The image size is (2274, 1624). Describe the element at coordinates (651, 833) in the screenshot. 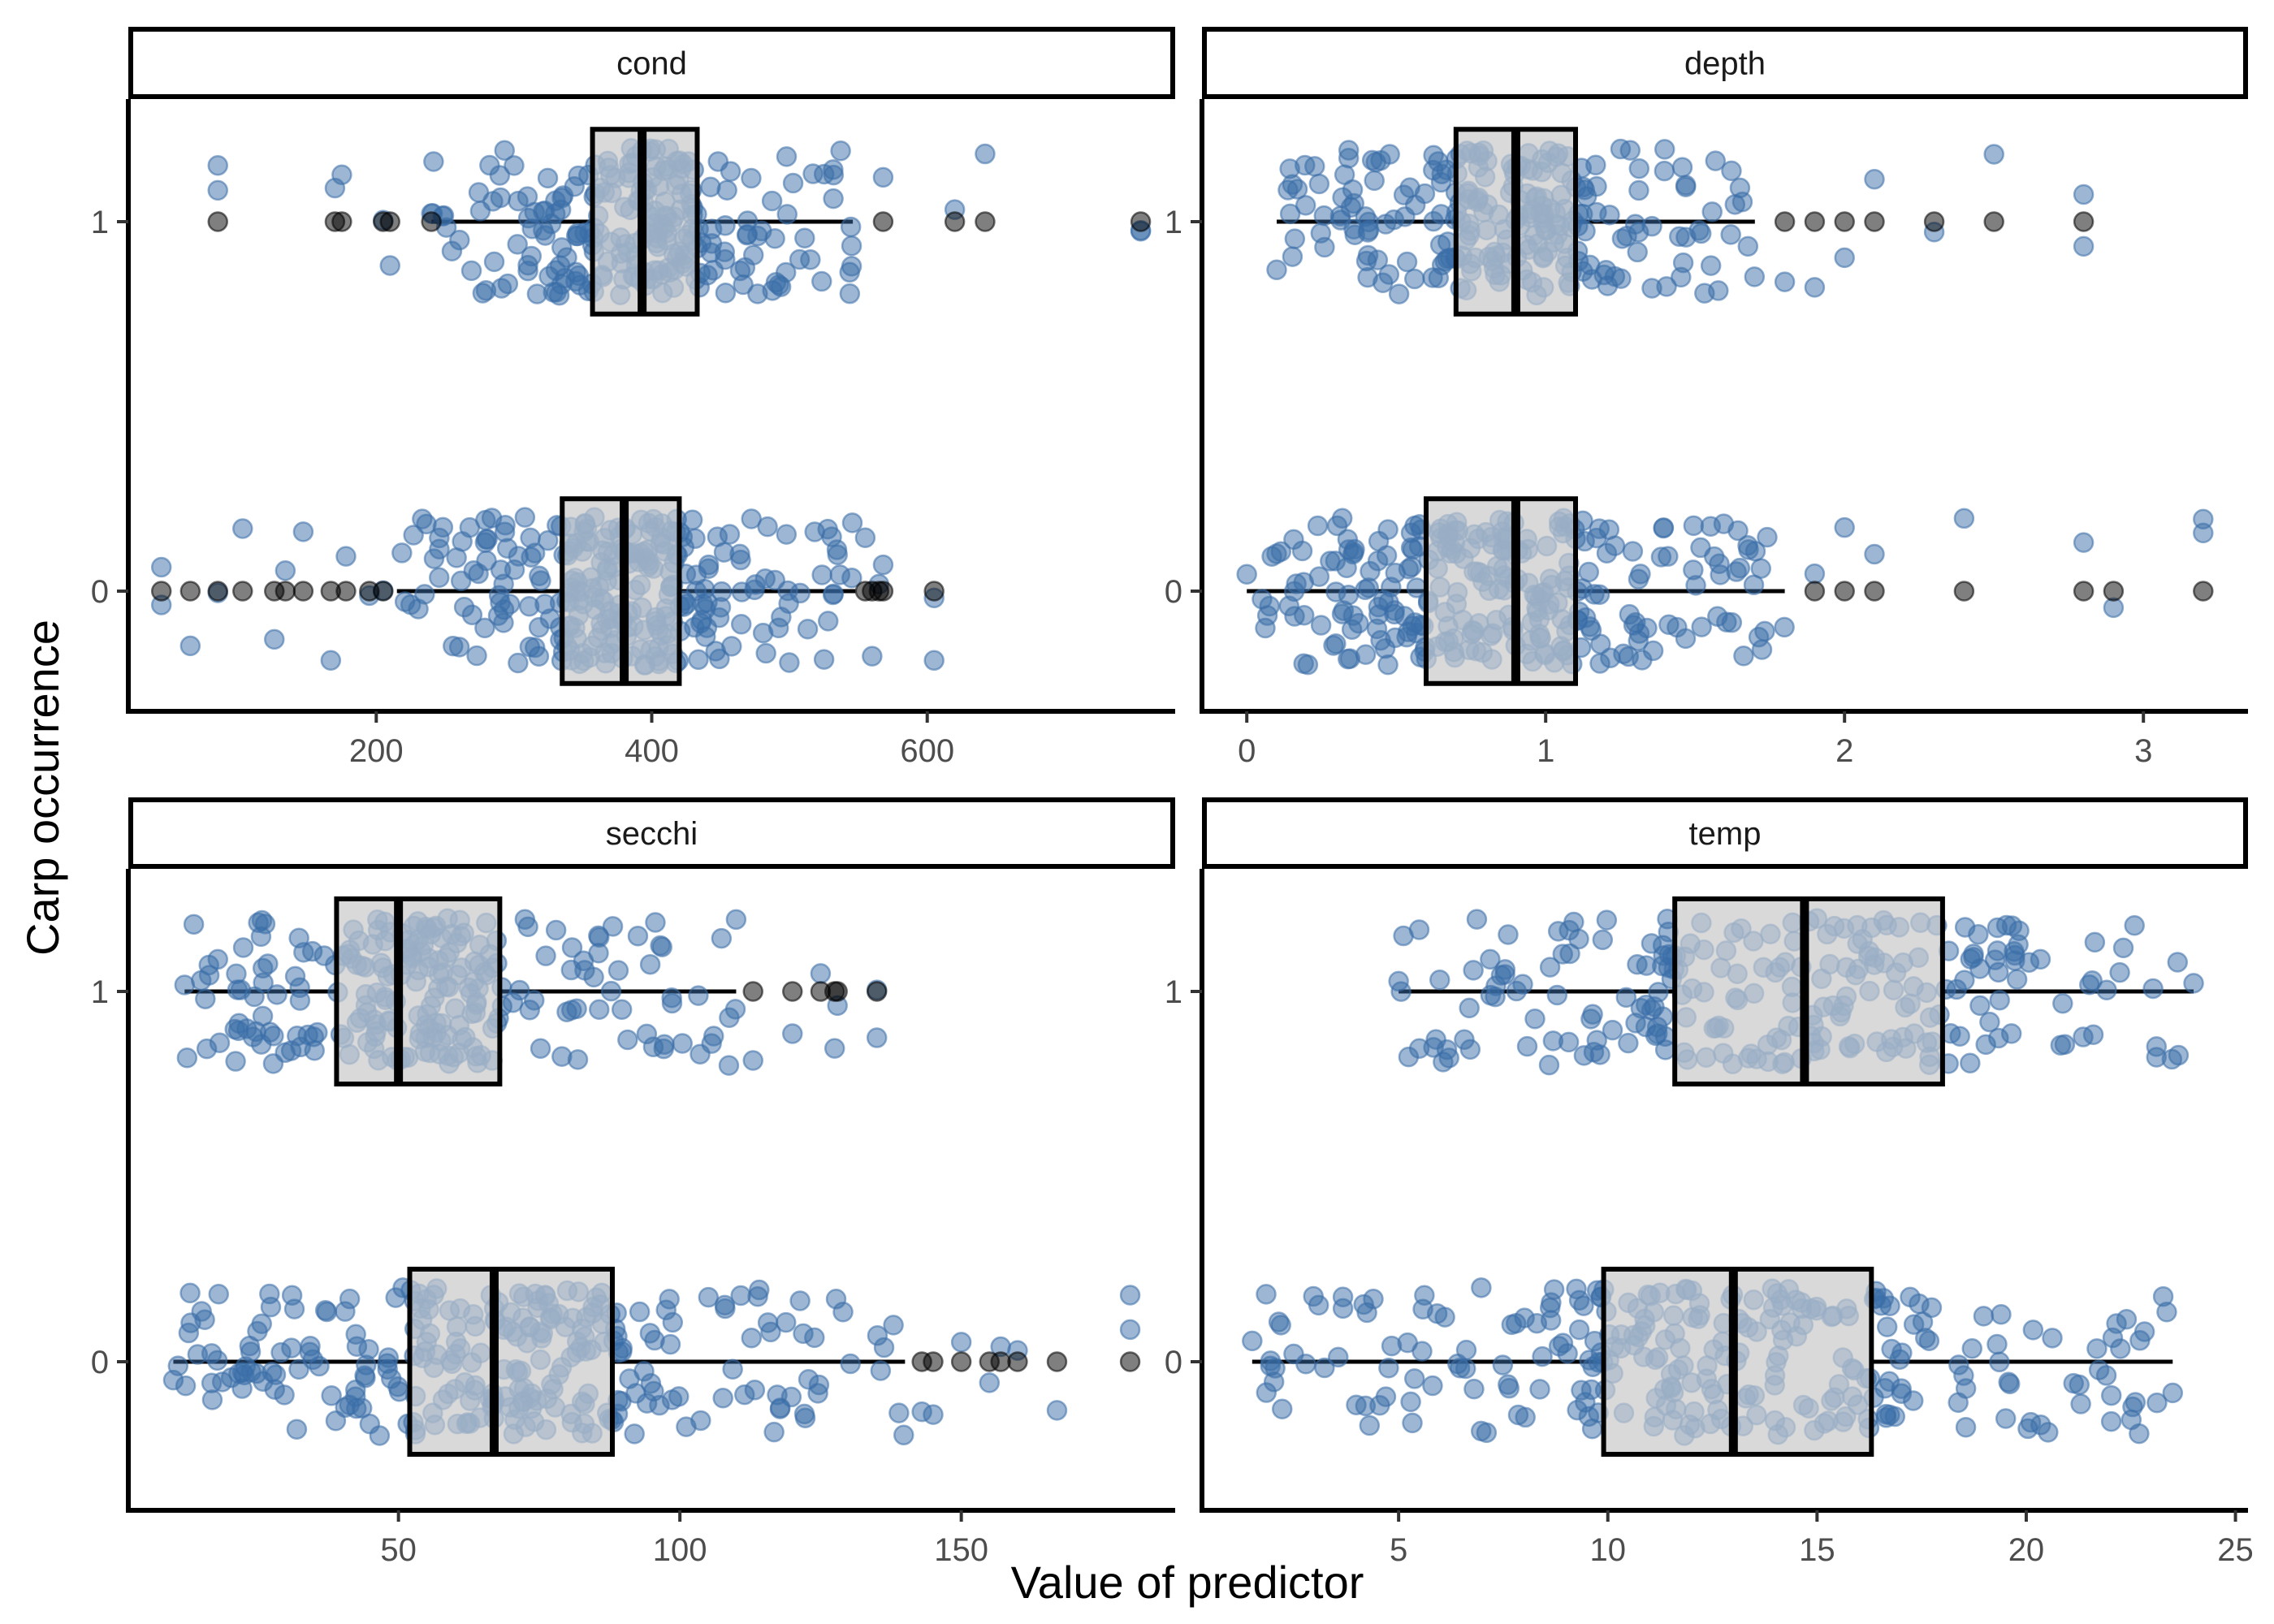

I see `strip-secchi` at that location.